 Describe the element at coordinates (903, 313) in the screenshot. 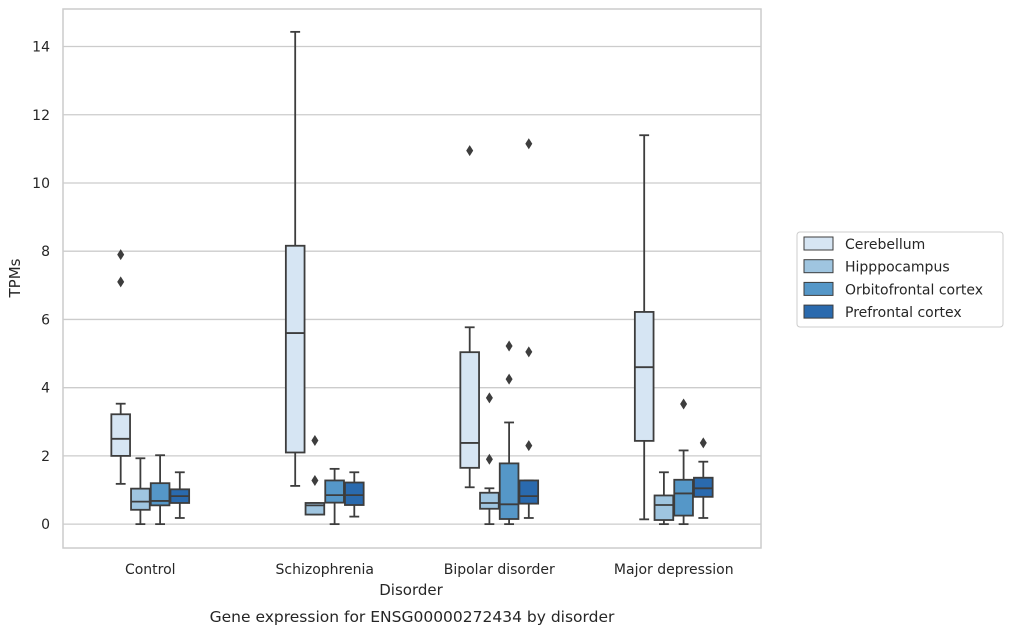

I see `legend-label: Prefrontal cortex` at that location.